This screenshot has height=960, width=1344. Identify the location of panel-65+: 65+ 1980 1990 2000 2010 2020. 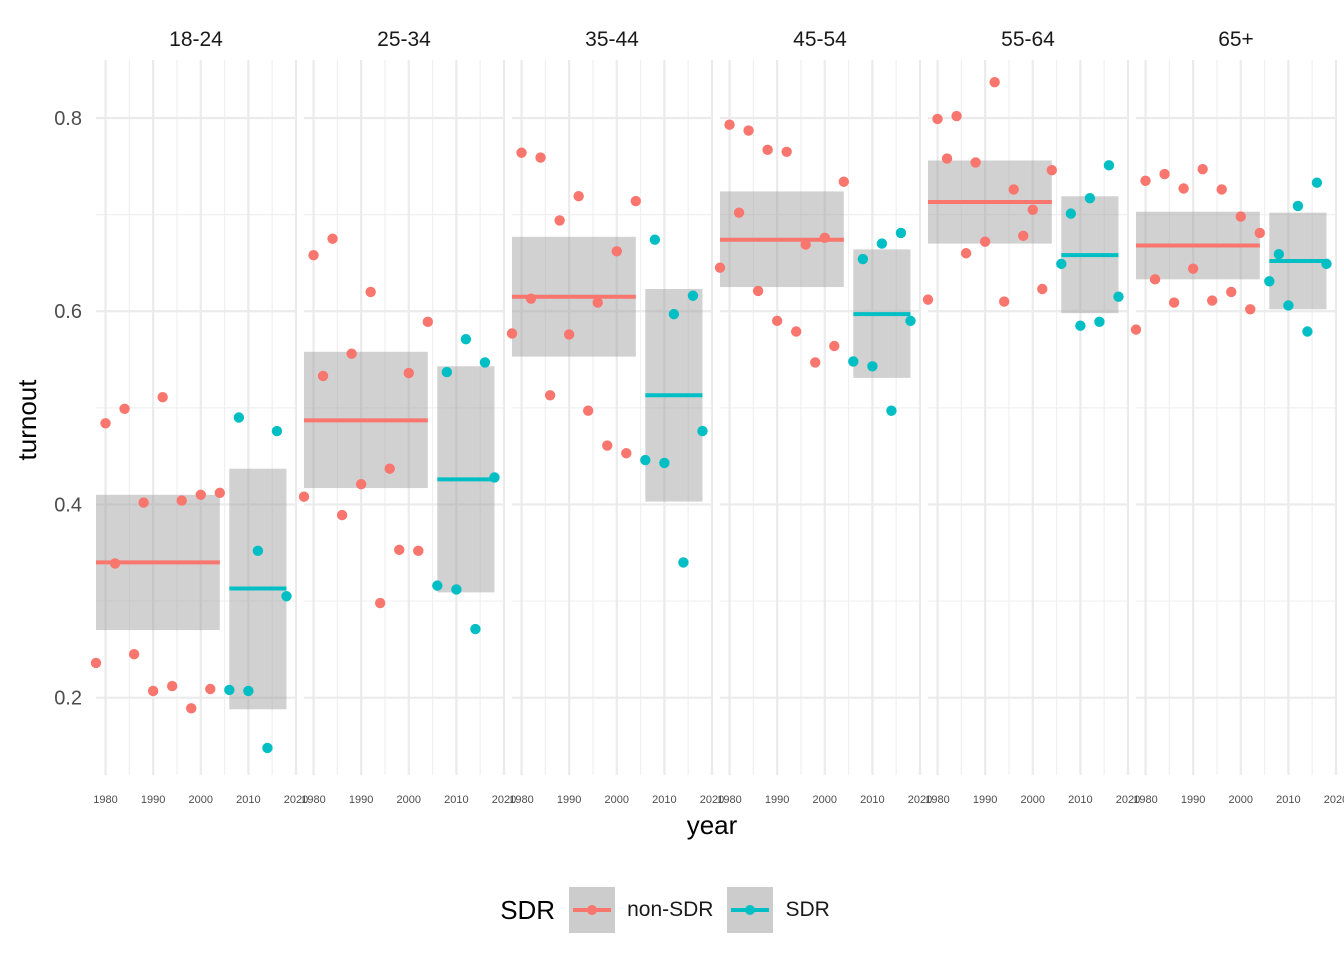
(1237, 417).